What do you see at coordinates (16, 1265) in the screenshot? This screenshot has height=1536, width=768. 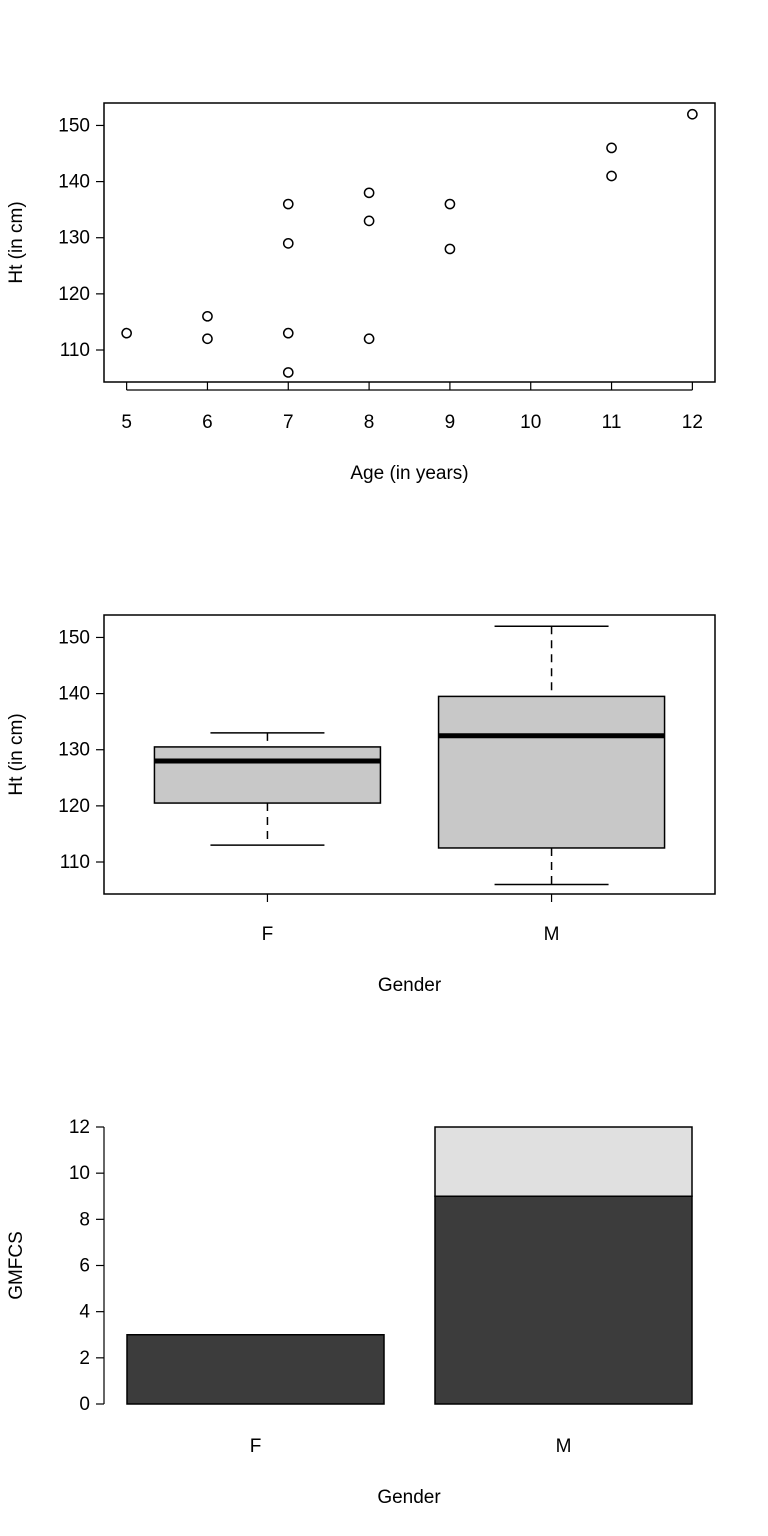 I see `y-axis-label: GMFCS` at bounding box center [16, 1265].